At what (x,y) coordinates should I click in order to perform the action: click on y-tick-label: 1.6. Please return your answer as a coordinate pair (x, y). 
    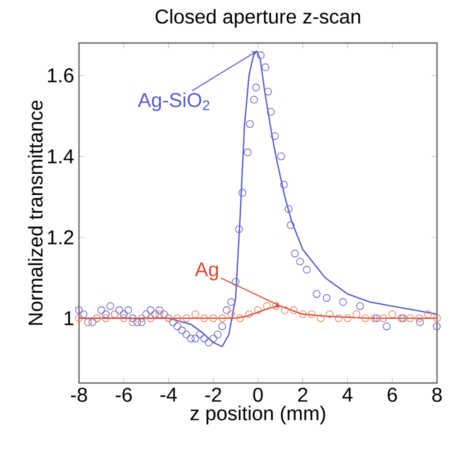
    Looking at the image, I should click on (61, 75).